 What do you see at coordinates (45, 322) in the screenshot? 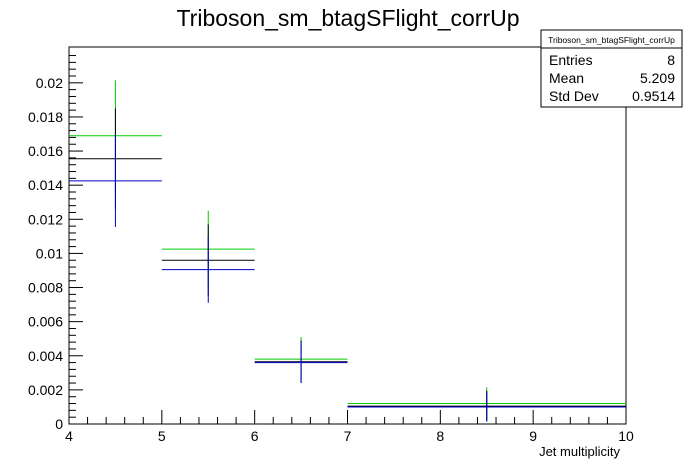
I see `y-tick-label: 0.006` at bounding box center [45, 322].